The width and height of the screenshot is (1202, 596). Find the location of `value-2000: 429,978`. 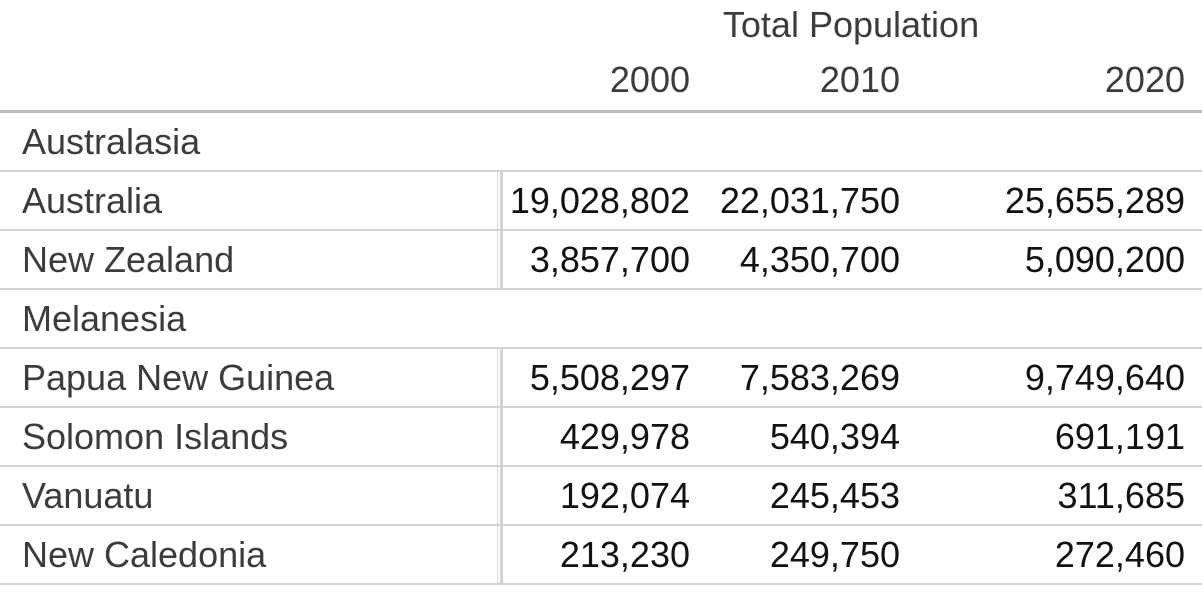

value-2000: 429,978 is located at coordinates (624, 436).